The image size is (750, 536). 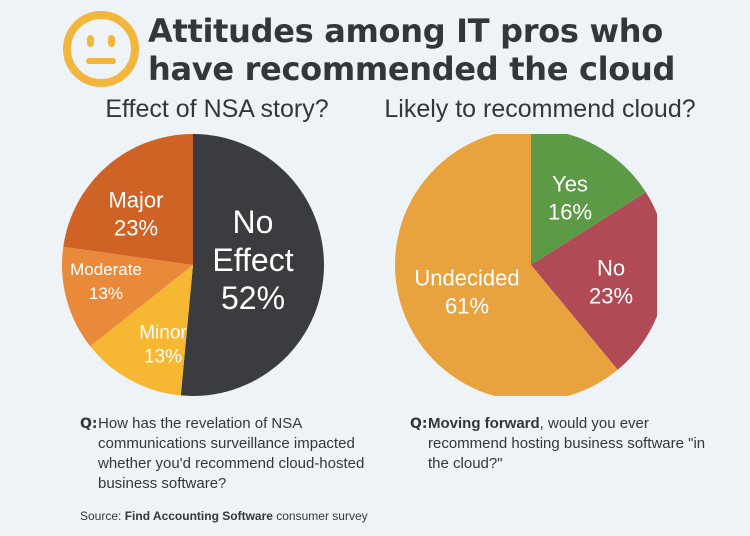 What do you see at coordinates (484, 423) in the screenshot?
I see `question-emphasis: Moving forward` at bounding box center [484, 423].